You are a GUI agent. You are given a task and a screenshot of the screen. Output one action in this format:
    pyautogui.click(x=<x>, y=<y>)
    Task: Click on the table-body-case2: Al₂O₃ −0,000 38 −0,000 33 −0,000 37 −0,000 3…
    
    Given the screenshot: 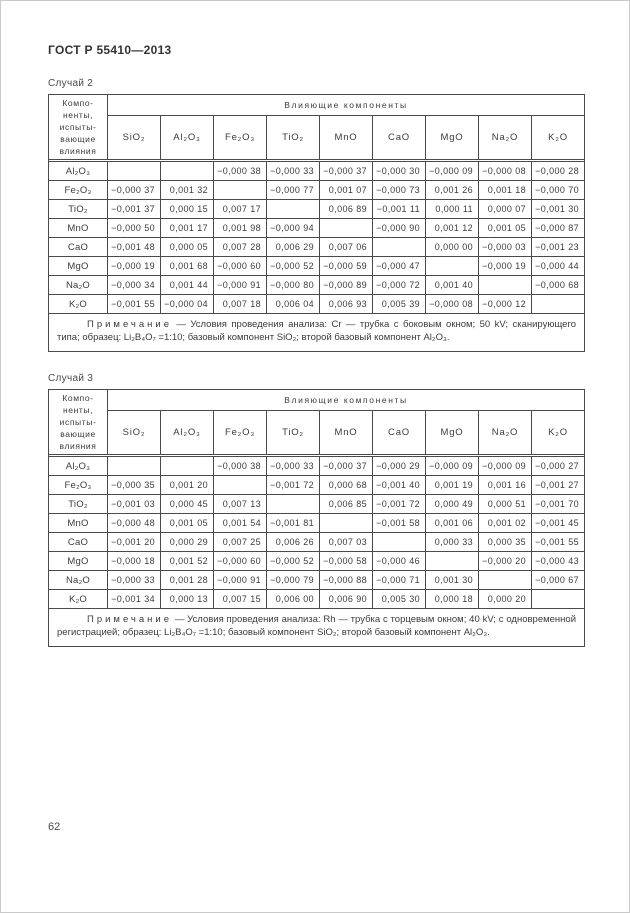 What is the action you would take?
    pyautogui.click(x=316, y=237)
    